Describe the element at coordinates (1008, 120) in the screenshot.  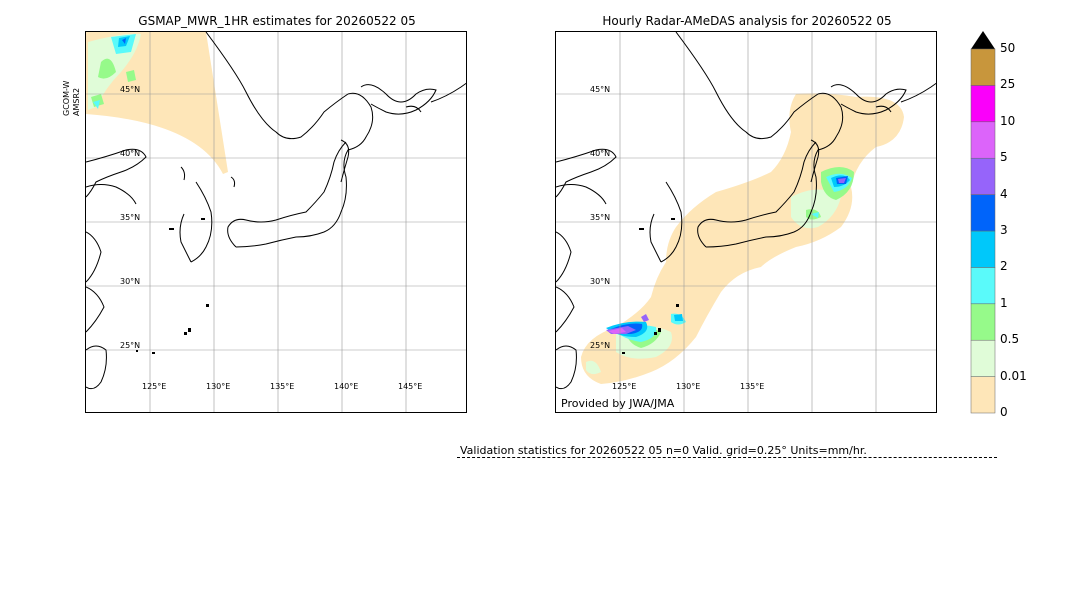
I see `colorbar-tick-label: 10` at that location.